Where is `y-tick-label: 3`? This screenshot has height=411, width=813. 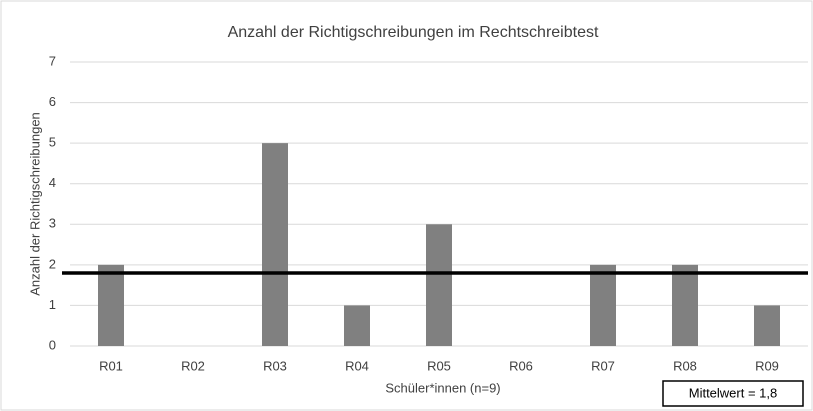
y-tick-label: 3 is located at coordinates (52, 223).